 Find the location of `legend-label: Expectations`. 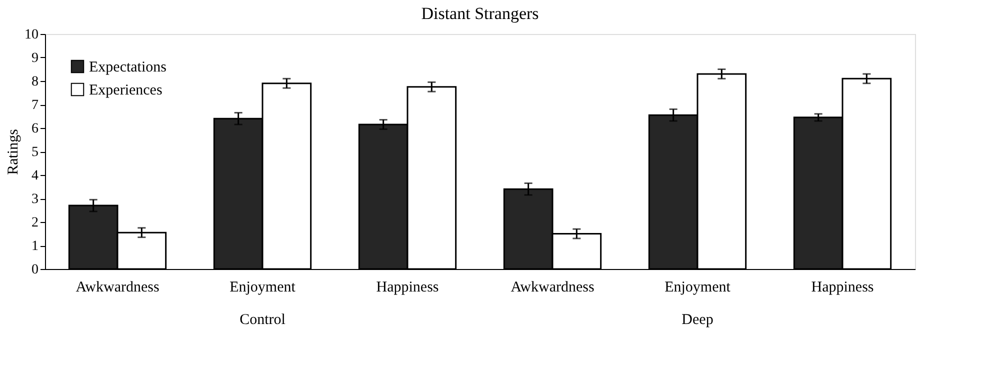

legend-label: Expectations is located at coordinates (128, 68).